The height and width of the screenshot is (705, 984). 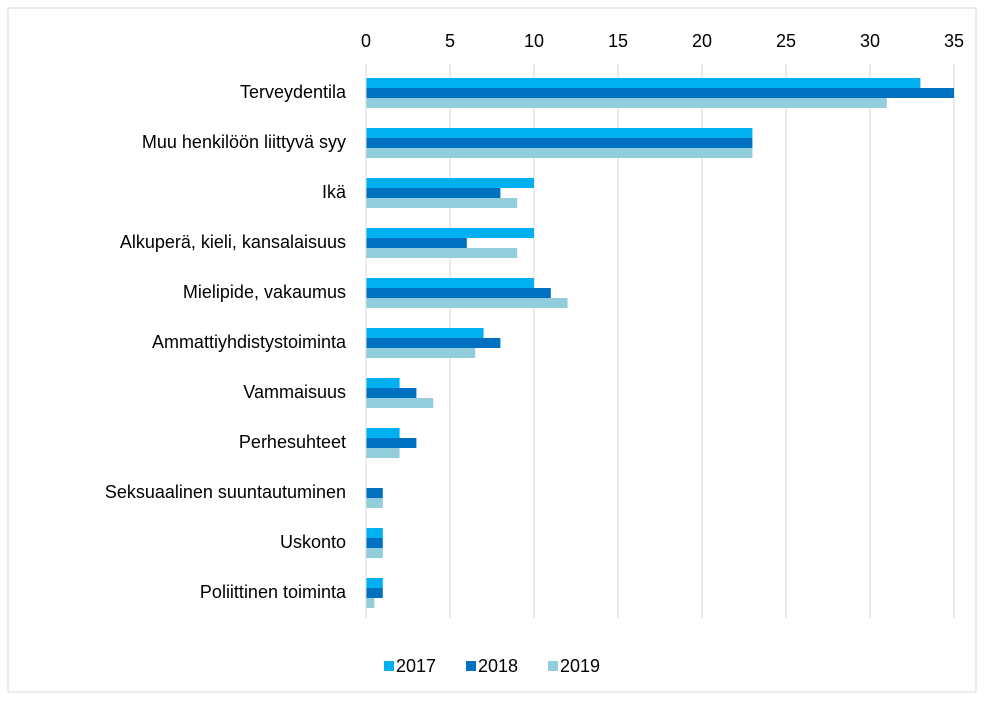 I want to click on x-tick-label: 35, so click(x=954, y=41).